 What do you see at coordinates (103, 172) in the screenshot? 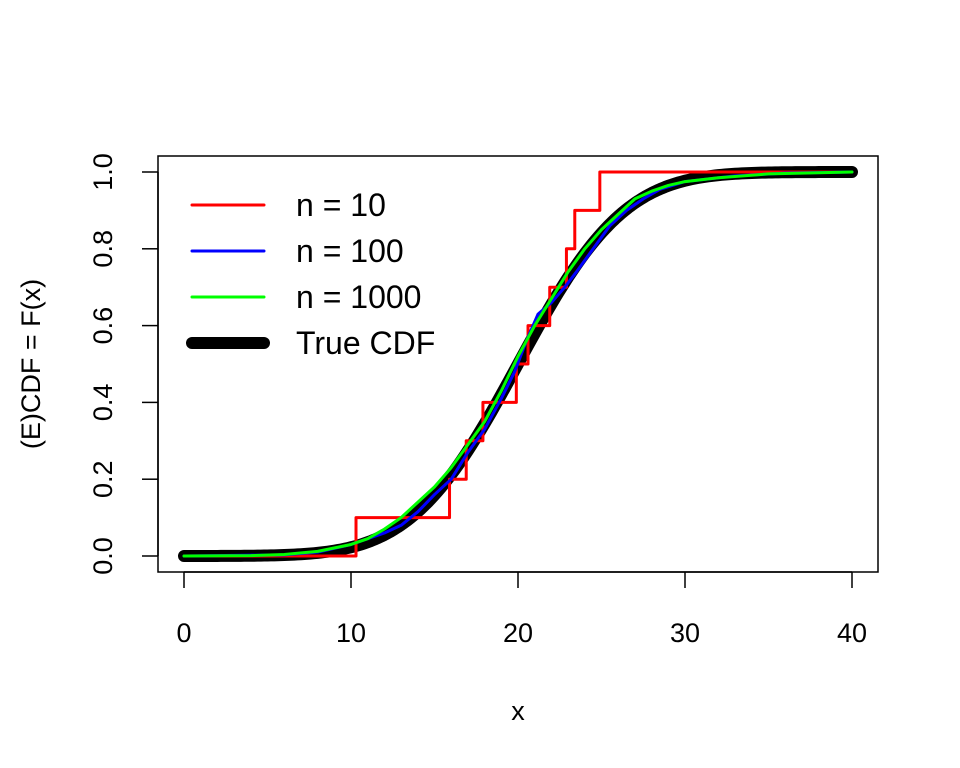
I see `y-tick-label: 1.0` at bounding box center [103, 172].